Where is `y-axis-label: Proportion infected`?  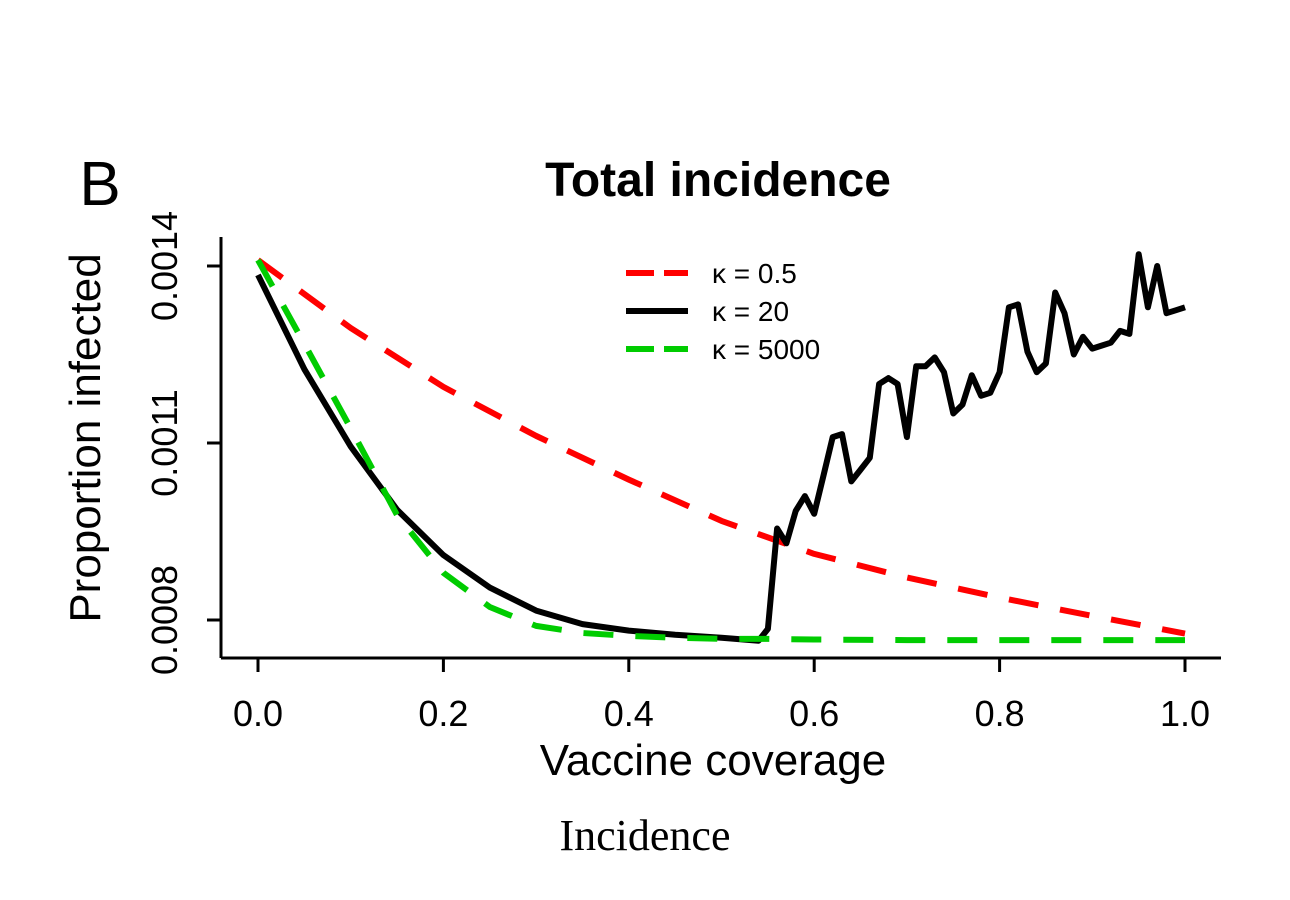
y-axis-label: Proportion infected is located at coordinates (85, 437).